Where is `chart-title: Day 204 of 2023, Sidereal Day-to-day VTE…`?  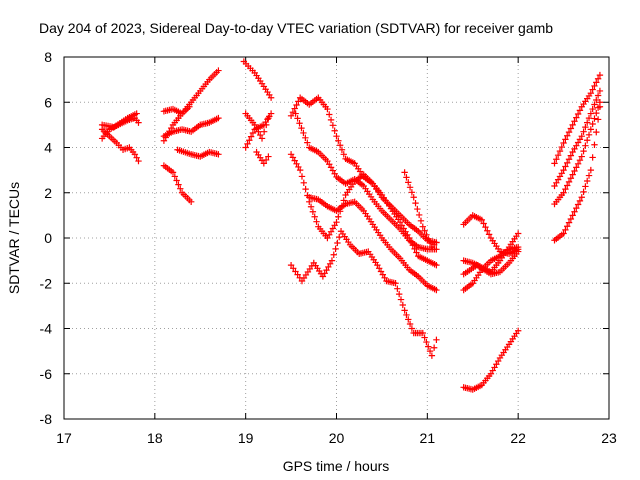
chart-title: Day 204 of 2023, Sidereal Day-to-day VTE… is located at coordinates (296, 28).